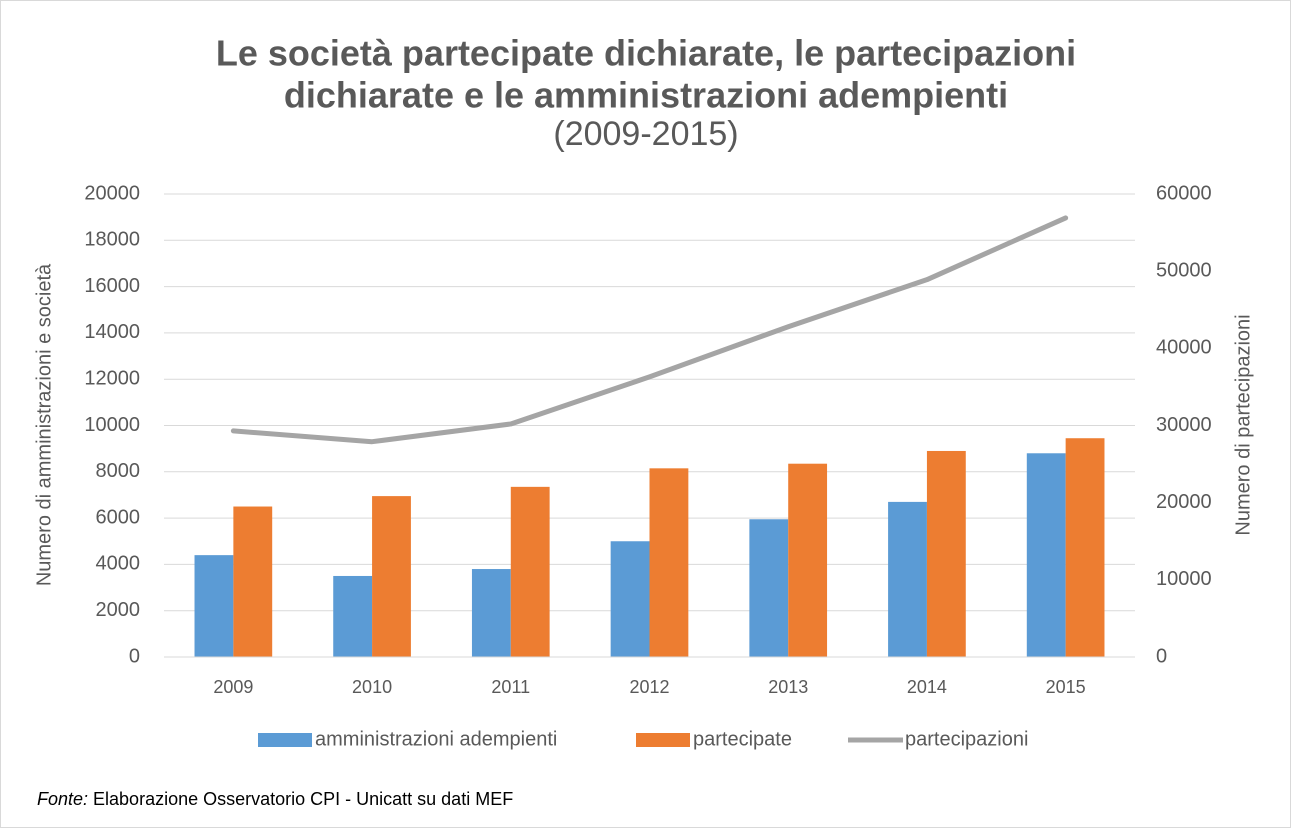 The image size is (1291, 828). What do you see at coordinates (1243, 424) in the screenshot?
I see `y2-axis-title: Numero di partecipazioni` at bounding box center [1243, 424].